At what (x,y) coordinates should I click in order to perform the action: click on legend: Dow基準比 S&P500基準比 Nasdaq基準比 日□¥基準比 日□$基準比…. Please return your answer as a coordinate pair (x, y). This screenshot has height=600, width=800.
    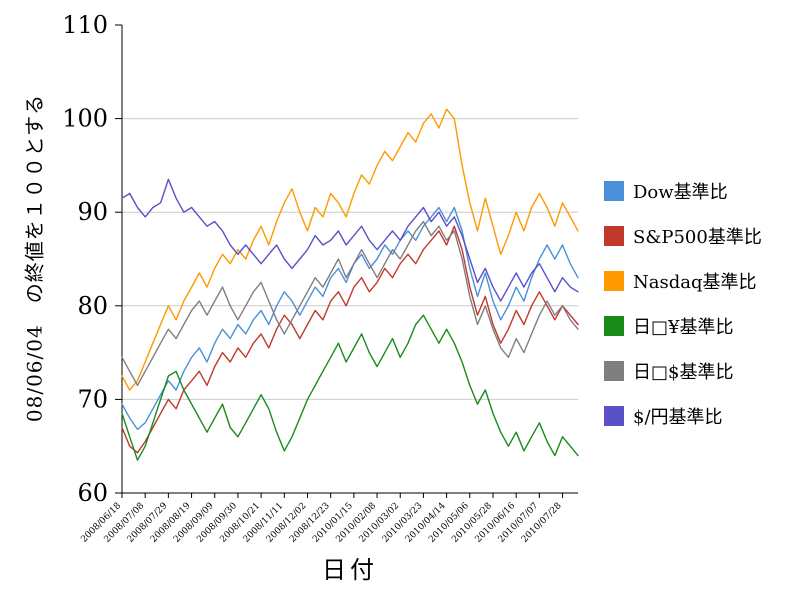
    Looking at the image, I should click on (683, 303).